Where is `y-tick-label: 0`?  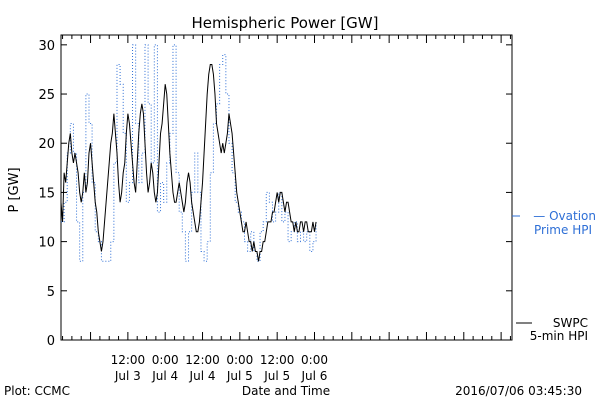
y-tick-label: 0 is located at coordinates (51, 341).